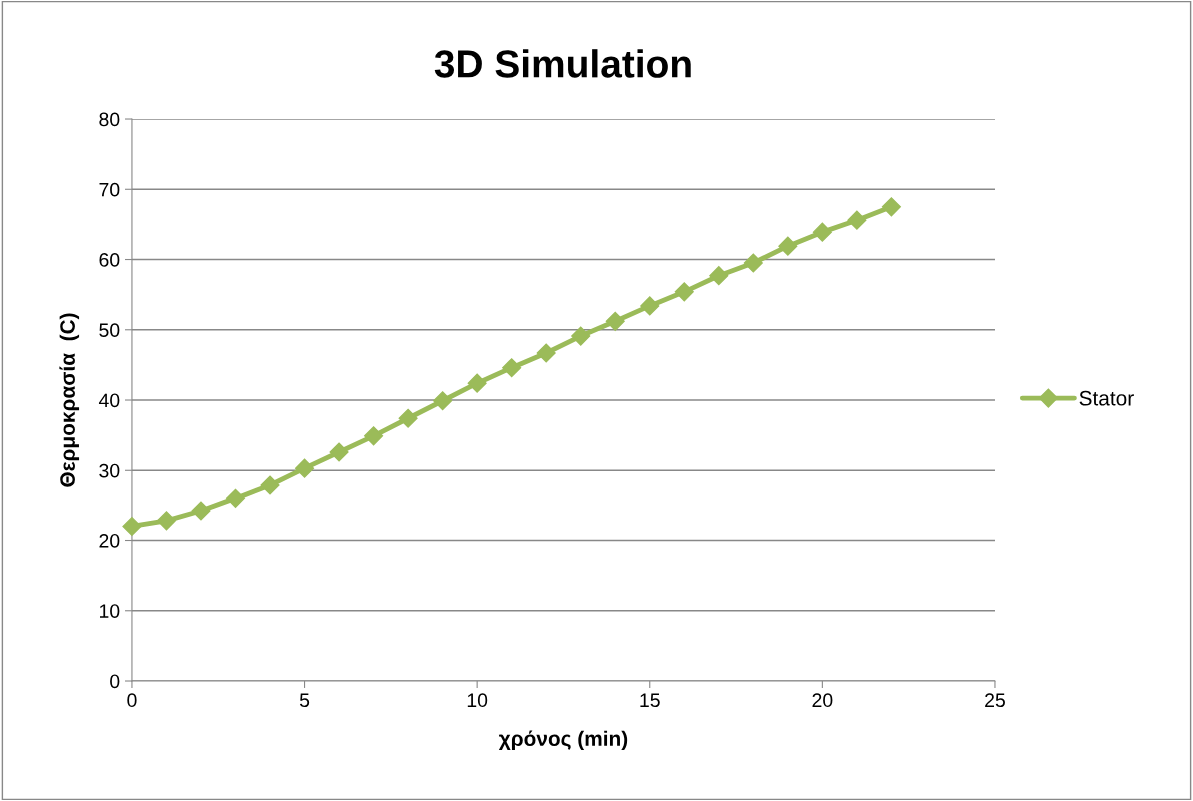 This screenshot has height=801, width=1193. Describe the element at coordinates (132, 700) in the screenshot. I see `x-tick-label: 0` at that location.